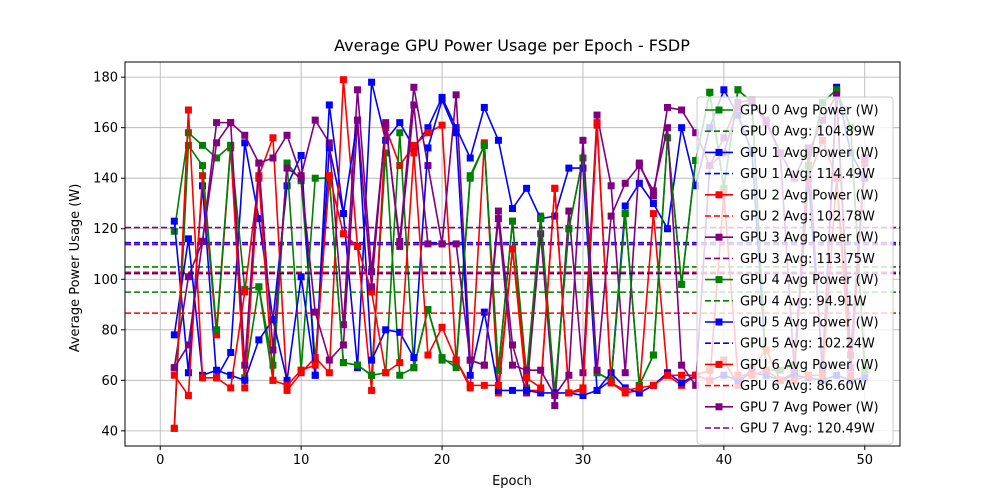 The width and height of the screenshot is (1000, 500). Describe the element at coordinates (807, 344) in the screenshot. I see `legend-label: GPU 5 Avg: 102.24W` at that location.